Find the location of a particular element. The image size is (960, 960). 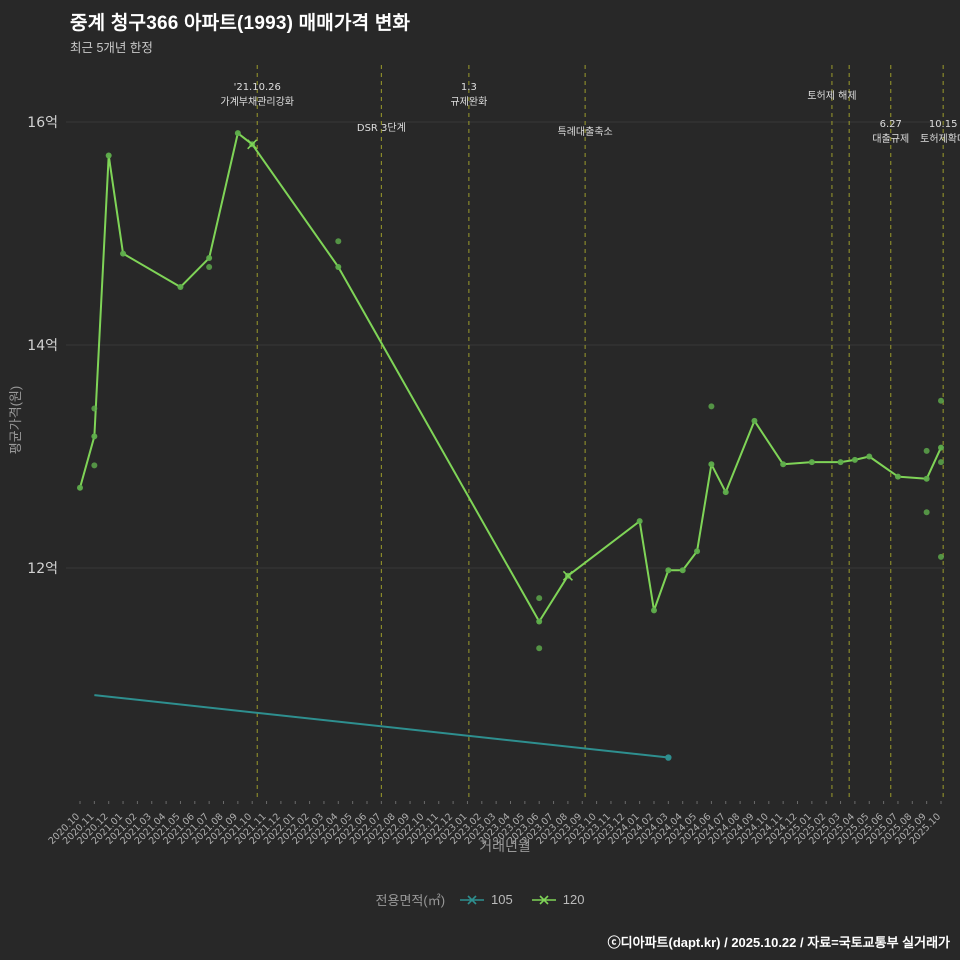

legend-entry-105: 105 is located at coordinates (486, 899).